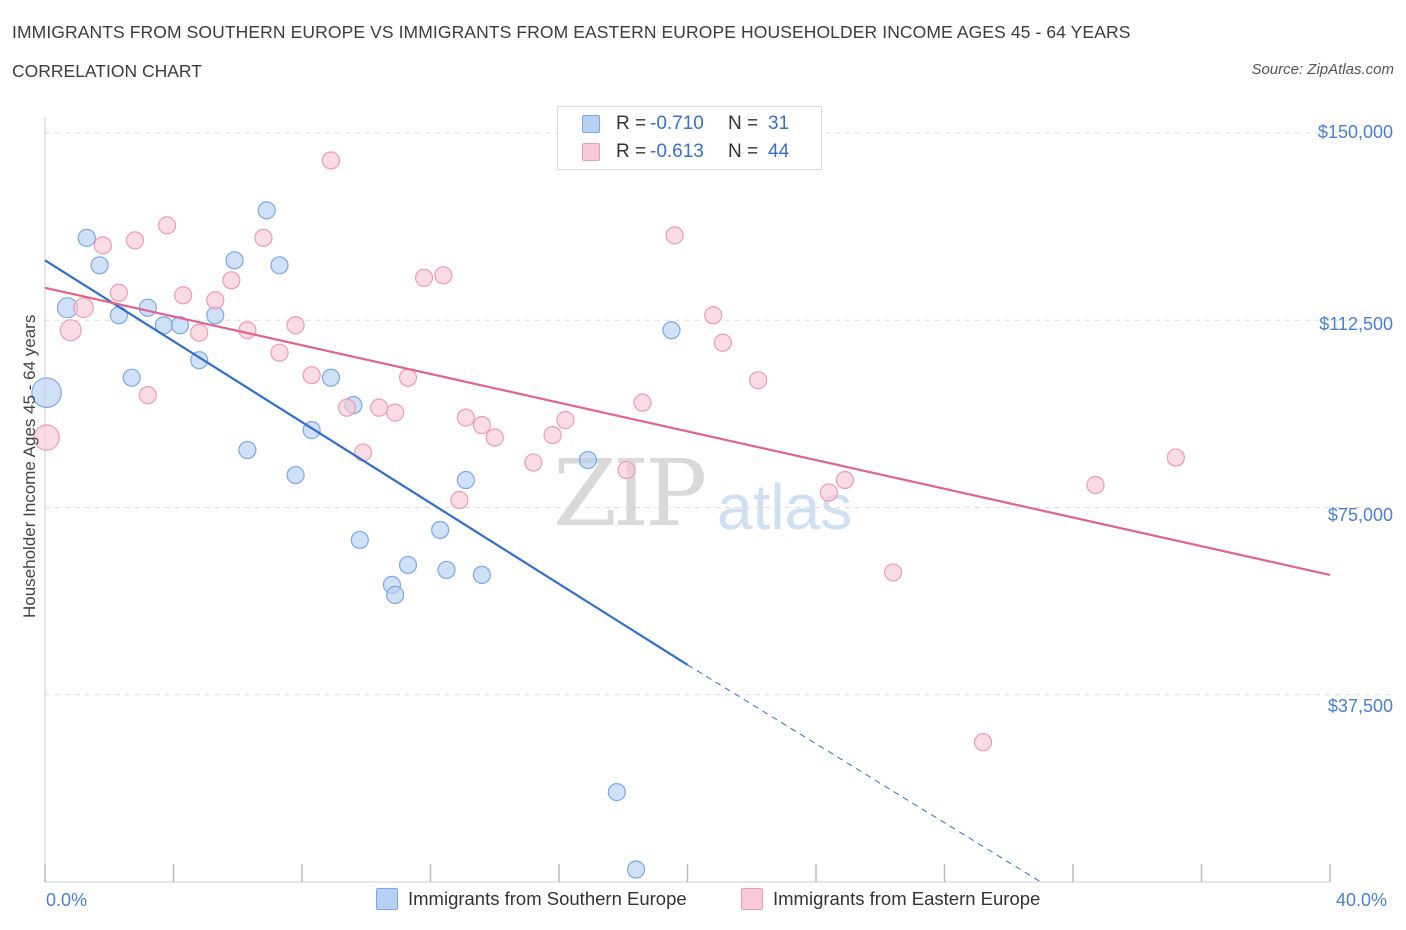  What do you see at coordinates (29, 466) in the screenshot?
I see `y-axis-title: Householder Income Ages 45 - 64 years` at bounding box center [29, 466].